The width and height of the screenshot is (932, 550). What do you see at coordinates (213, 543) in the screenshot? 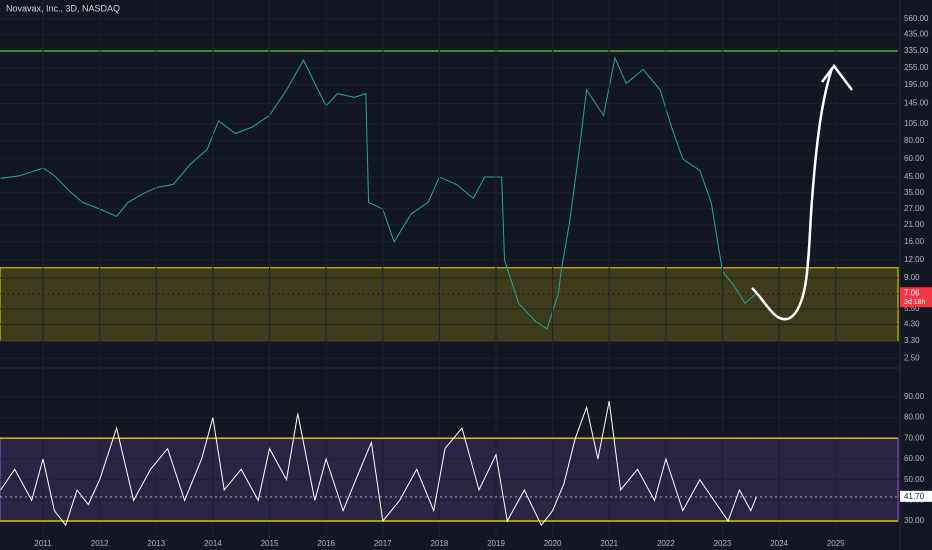
I see `x-tick-label: 2014` at bounding box center [213, 543].